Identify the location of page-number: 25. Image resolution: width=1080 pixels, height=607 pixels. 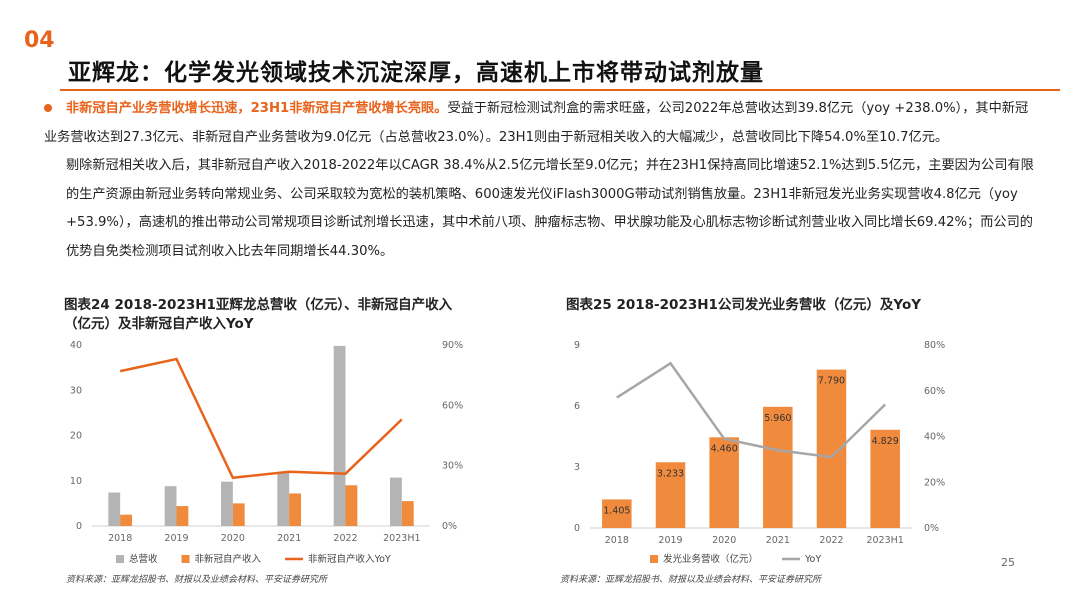
(1008, 562).